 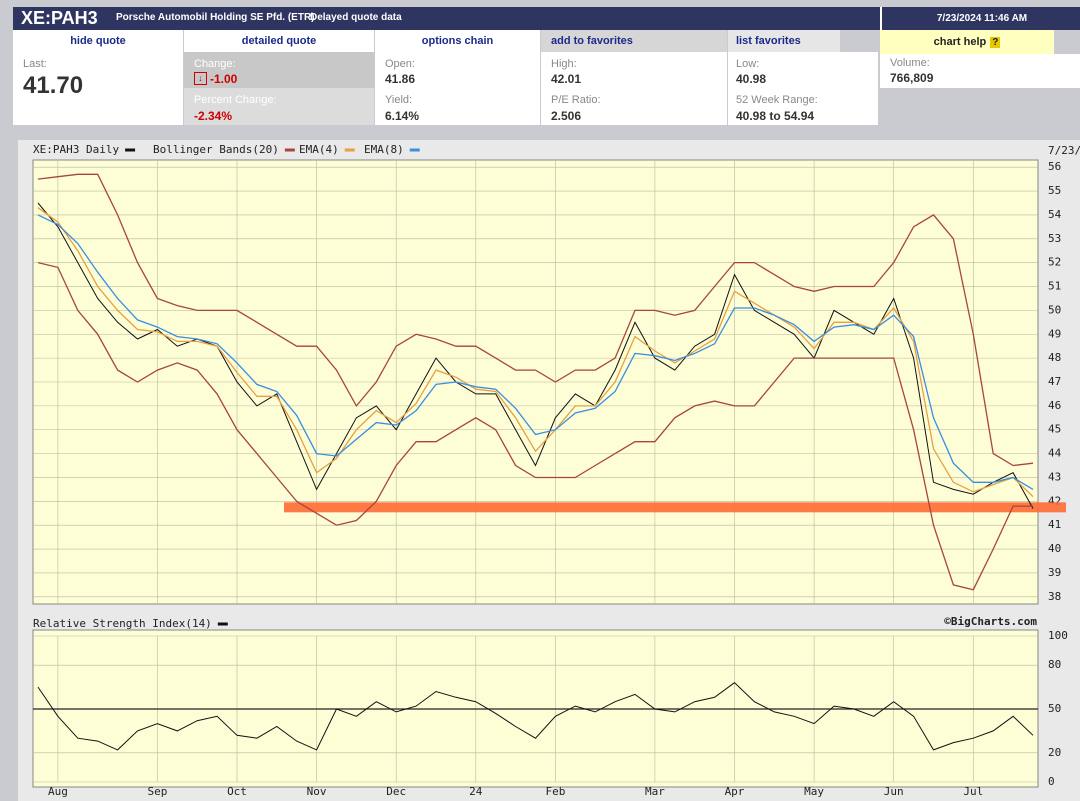 I want to click on y-tick-label: 43, so click(x=1054, y=476).